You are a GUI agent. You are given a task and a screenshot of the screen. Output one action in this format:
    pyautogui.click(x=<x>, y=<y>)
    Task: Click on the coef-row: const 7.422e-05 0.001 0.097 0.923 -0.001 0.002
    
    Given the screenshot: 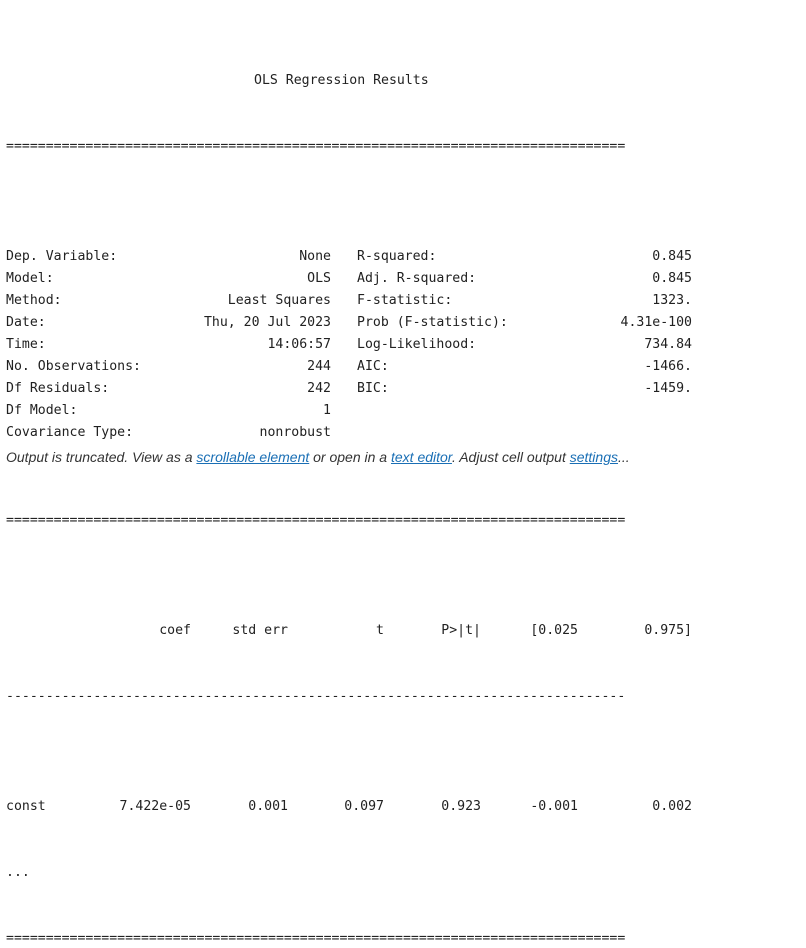 What is the action you would take?
    pyautogui.click(x=406, y=807)
    